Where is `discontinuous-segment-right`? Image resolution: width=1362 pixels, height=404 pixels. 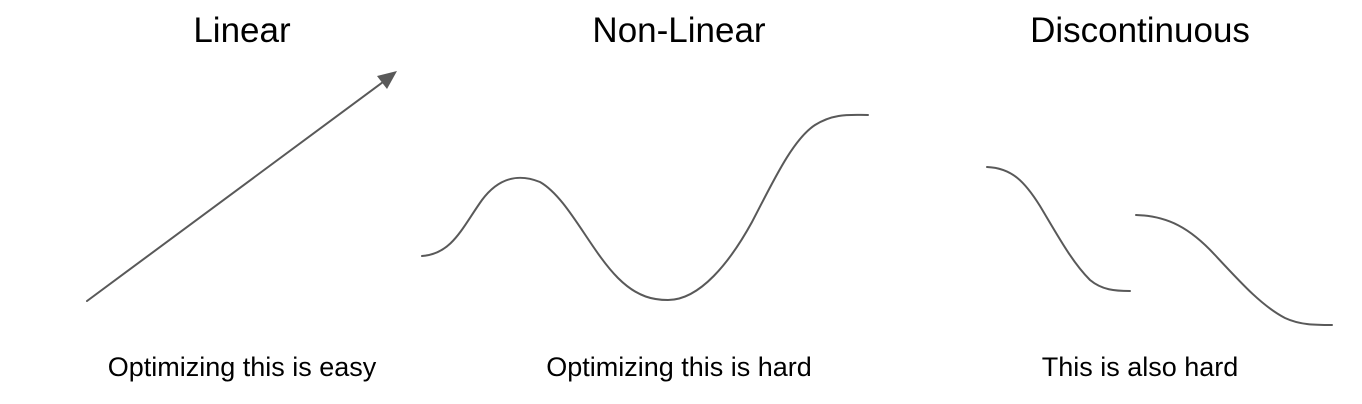
discontinuous-segment-right is located at coordinates (1234, 270).